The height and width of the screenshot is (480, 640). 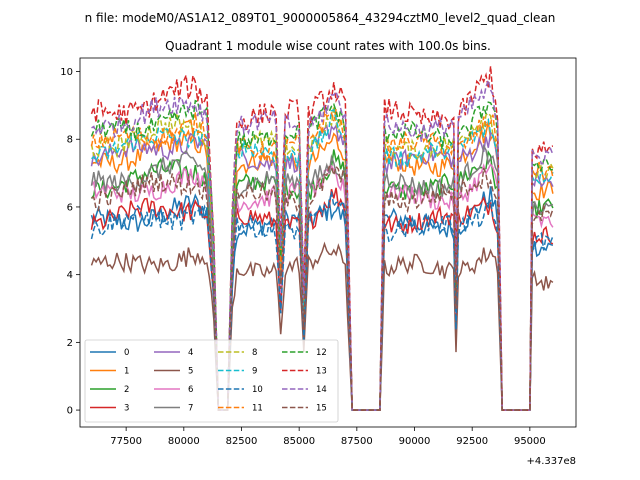 I want to click on legend-label-5: 5, so click(x=190, y=372).